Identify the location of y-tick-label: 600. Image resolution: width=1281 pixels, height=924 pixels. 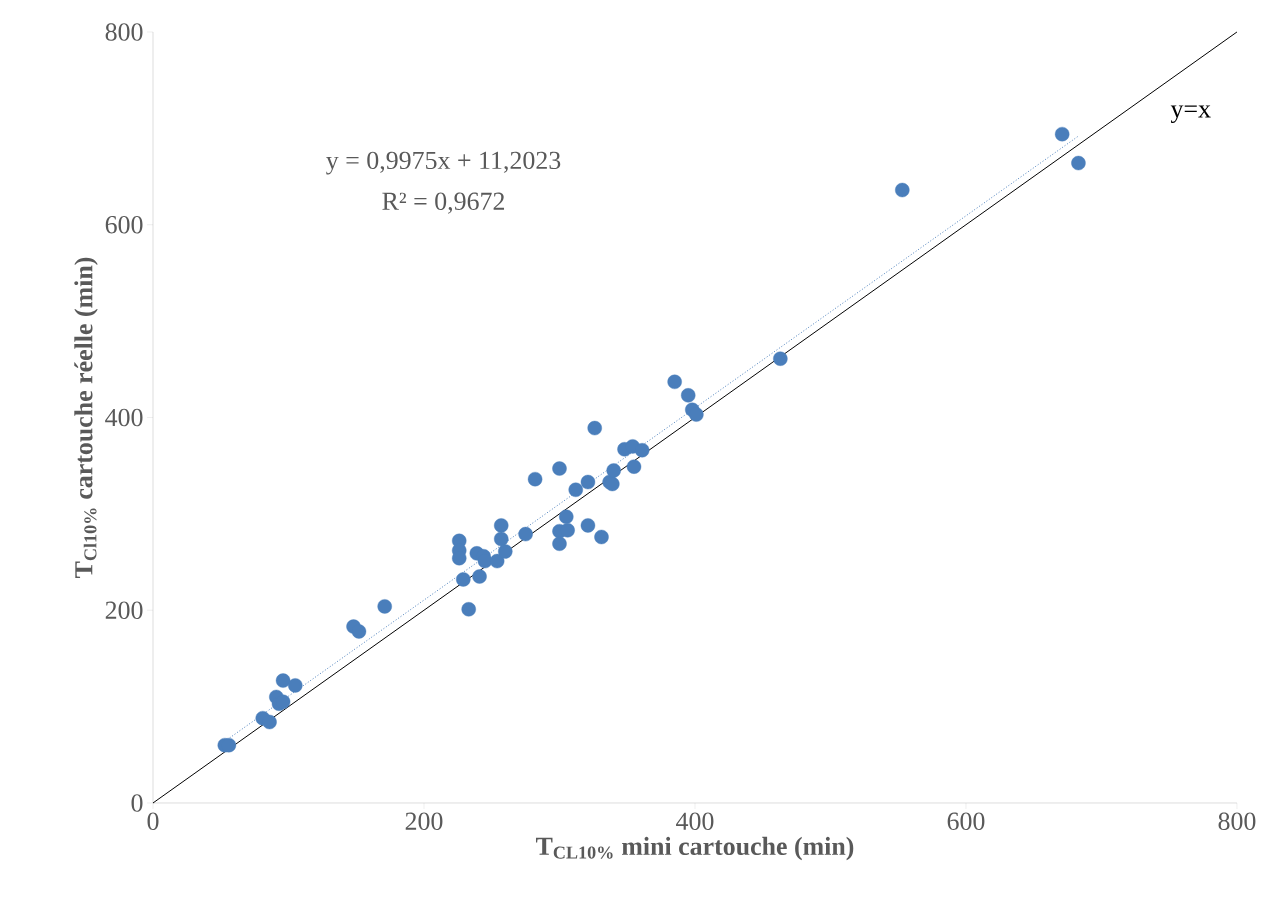
(124, 224).